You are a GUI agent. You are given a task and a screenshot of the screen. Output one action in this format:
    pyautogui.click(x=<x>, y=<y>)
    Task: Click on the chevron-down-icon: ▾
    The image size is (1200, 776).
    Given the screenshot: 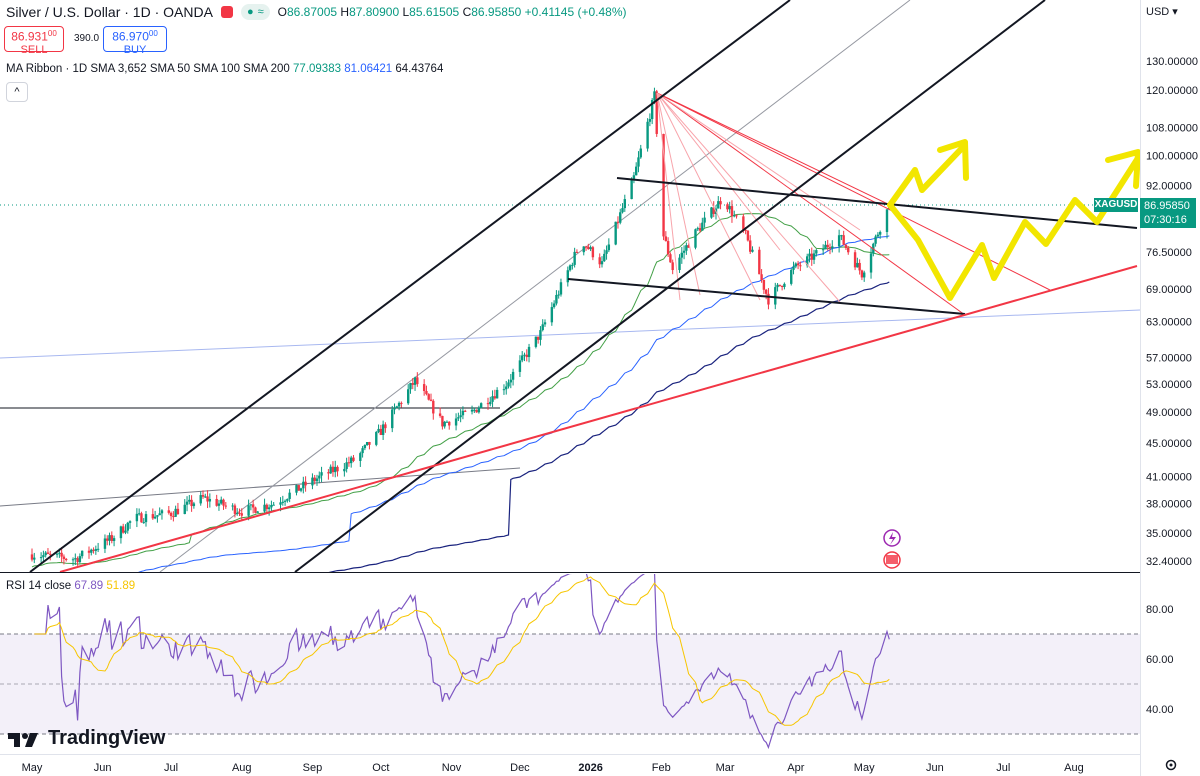 What is the action you would take?
    pyautogui.click(x=1173, y=12)
    